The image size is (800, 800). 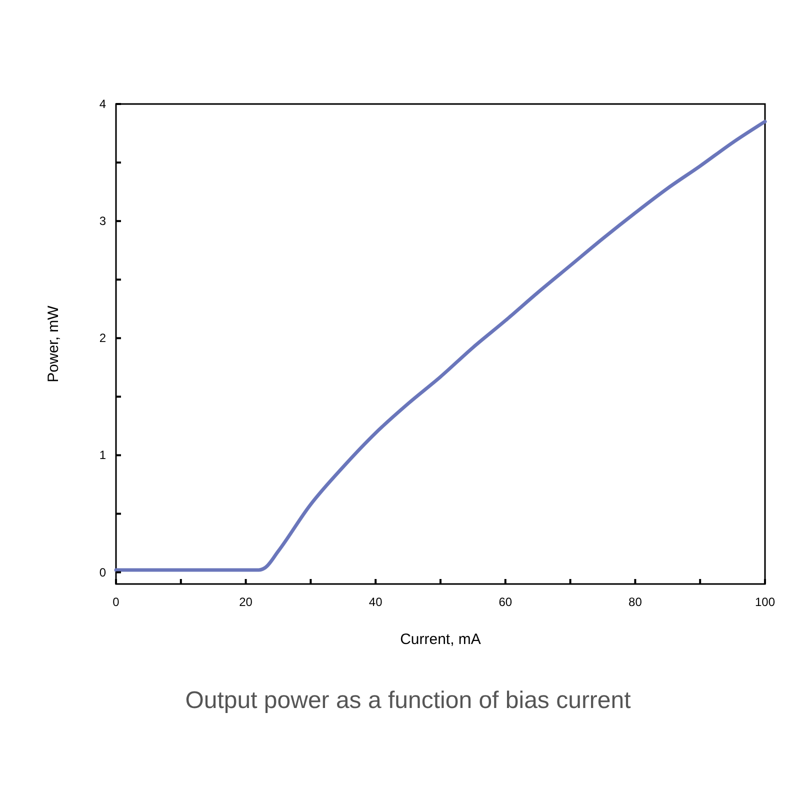 I want to click on x-axis-title: Current, mA, so click(x=440, y=639).